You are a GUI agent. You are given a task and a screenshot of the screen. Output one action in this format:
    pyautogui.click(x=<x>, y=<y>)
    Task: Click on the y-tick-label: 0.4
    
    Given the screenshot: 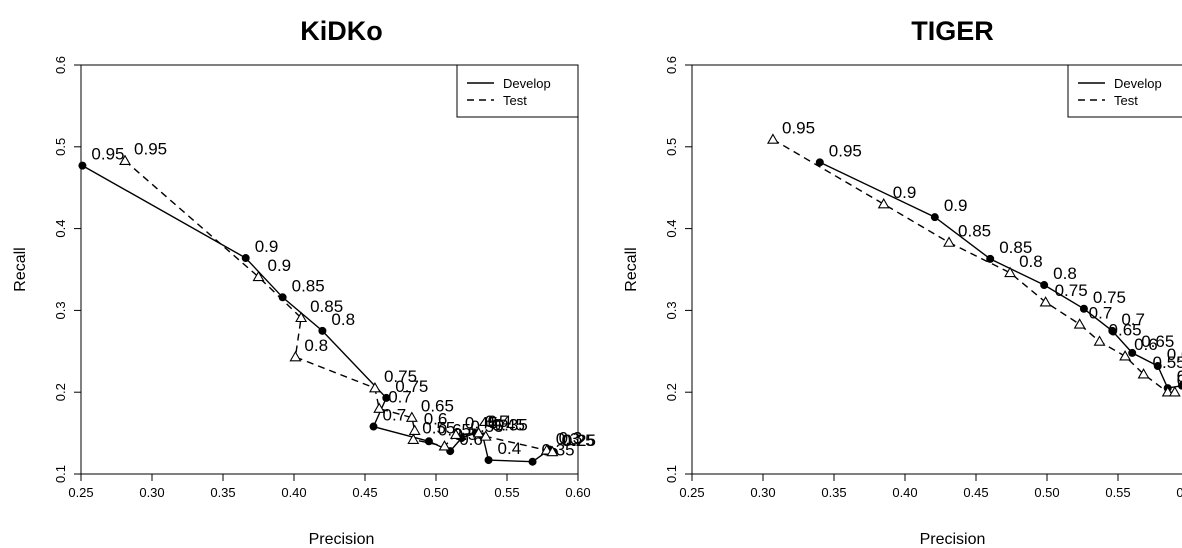 What is the action you would take?
    pyautogui.click(x=671, y=229)
    